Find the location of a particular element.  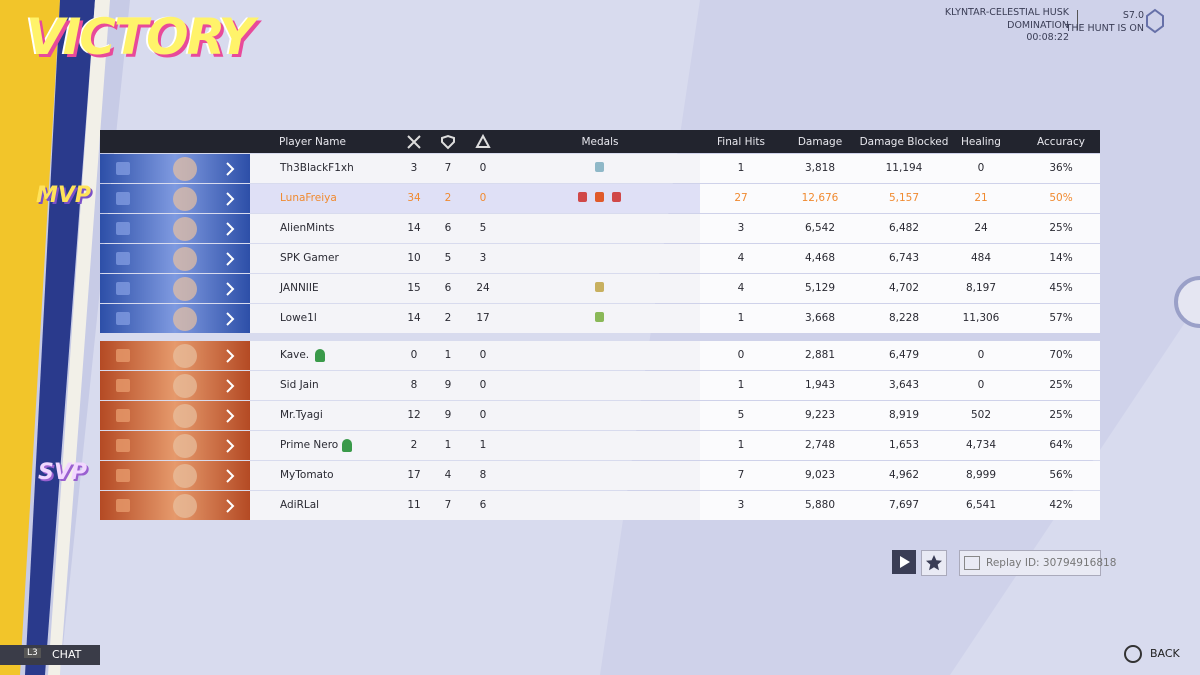

party-icon is located at coordinates (347, 445).